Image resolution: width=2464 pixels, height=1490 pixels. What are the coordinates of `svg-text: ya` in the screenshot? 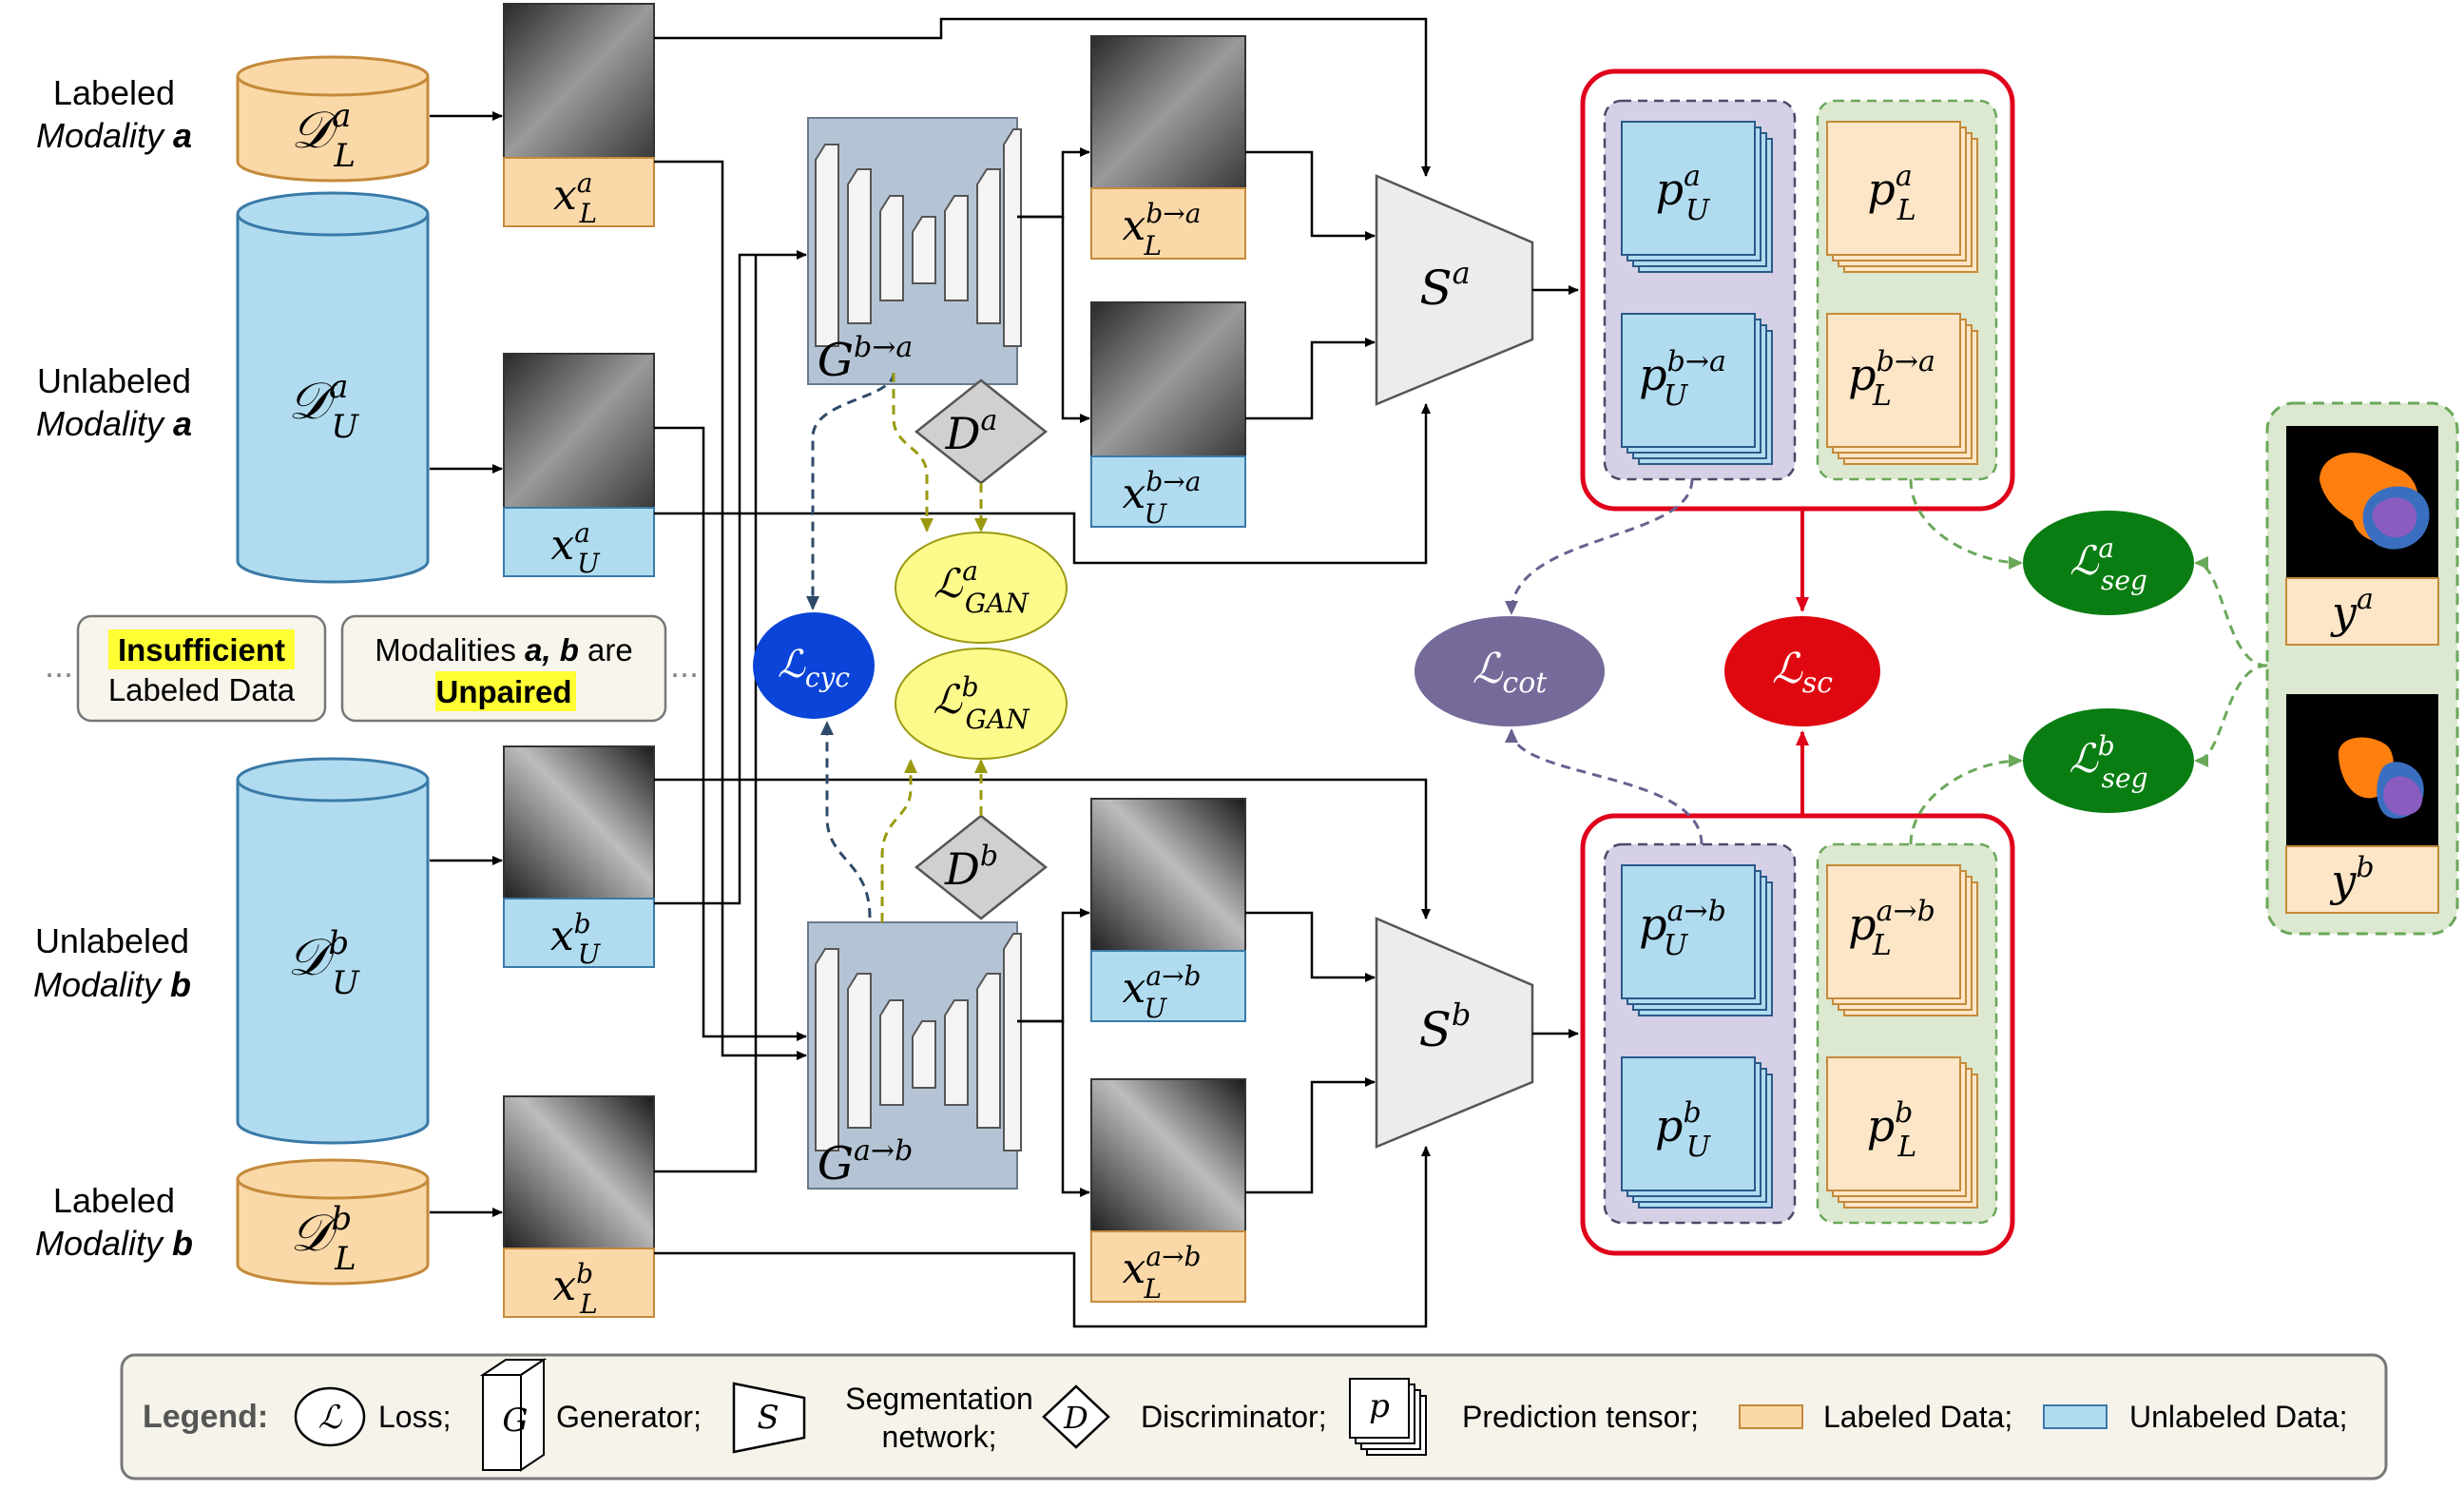 It's located at (2352, 610).